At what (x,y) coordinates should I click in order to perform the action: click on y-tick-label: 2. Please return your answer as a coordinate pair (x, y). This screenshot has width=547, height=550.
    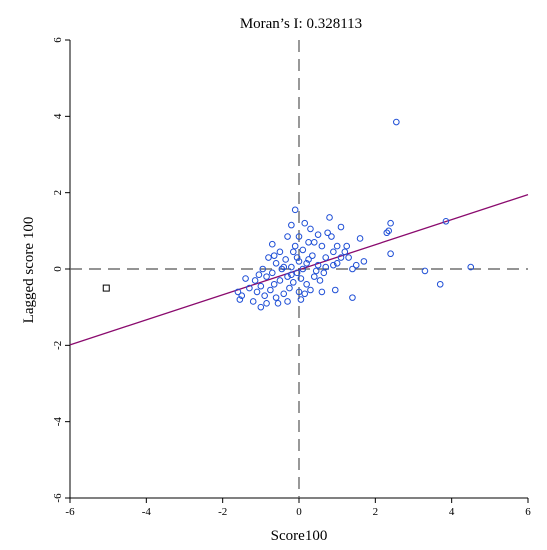
    Looking at the image, I should click on (58, 193).